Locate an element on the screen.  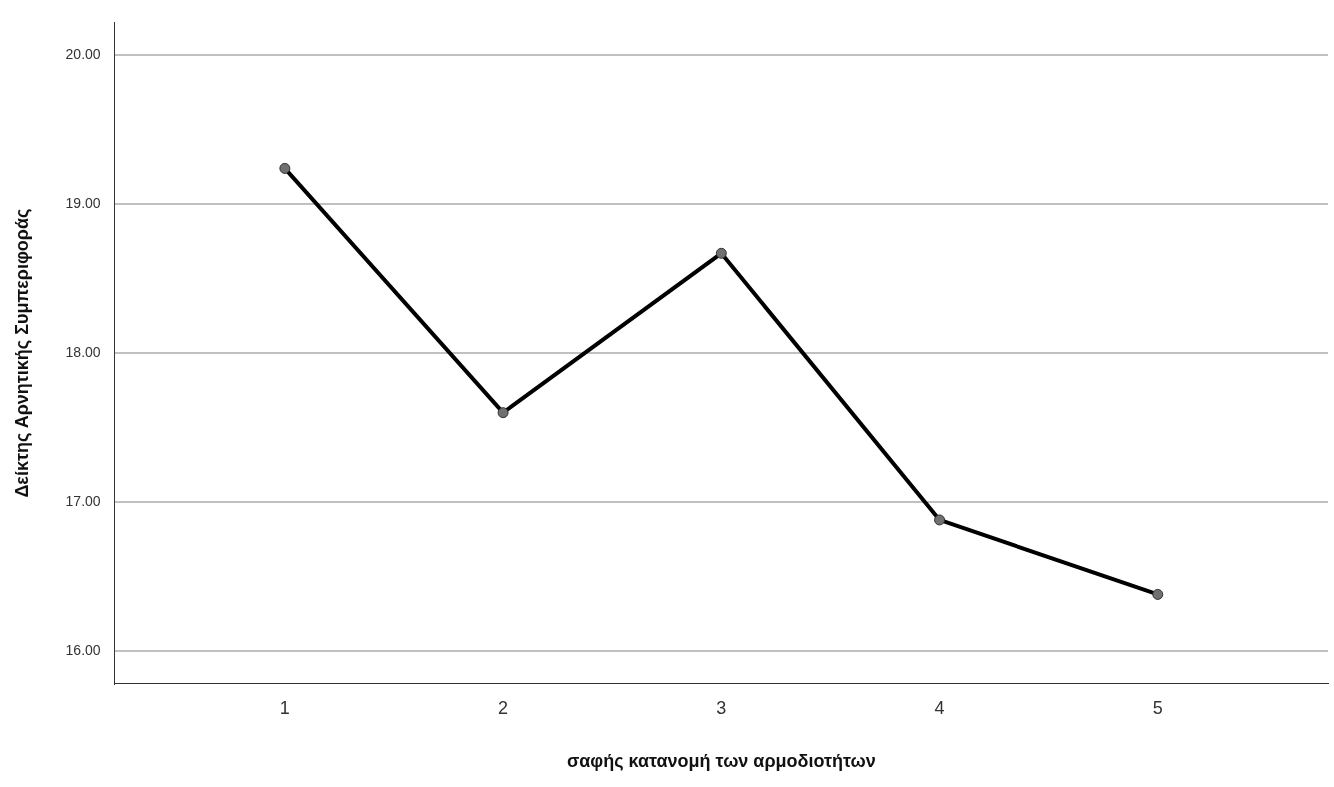
y-tick-label: 19.00 is located at coordinates (83, 203).